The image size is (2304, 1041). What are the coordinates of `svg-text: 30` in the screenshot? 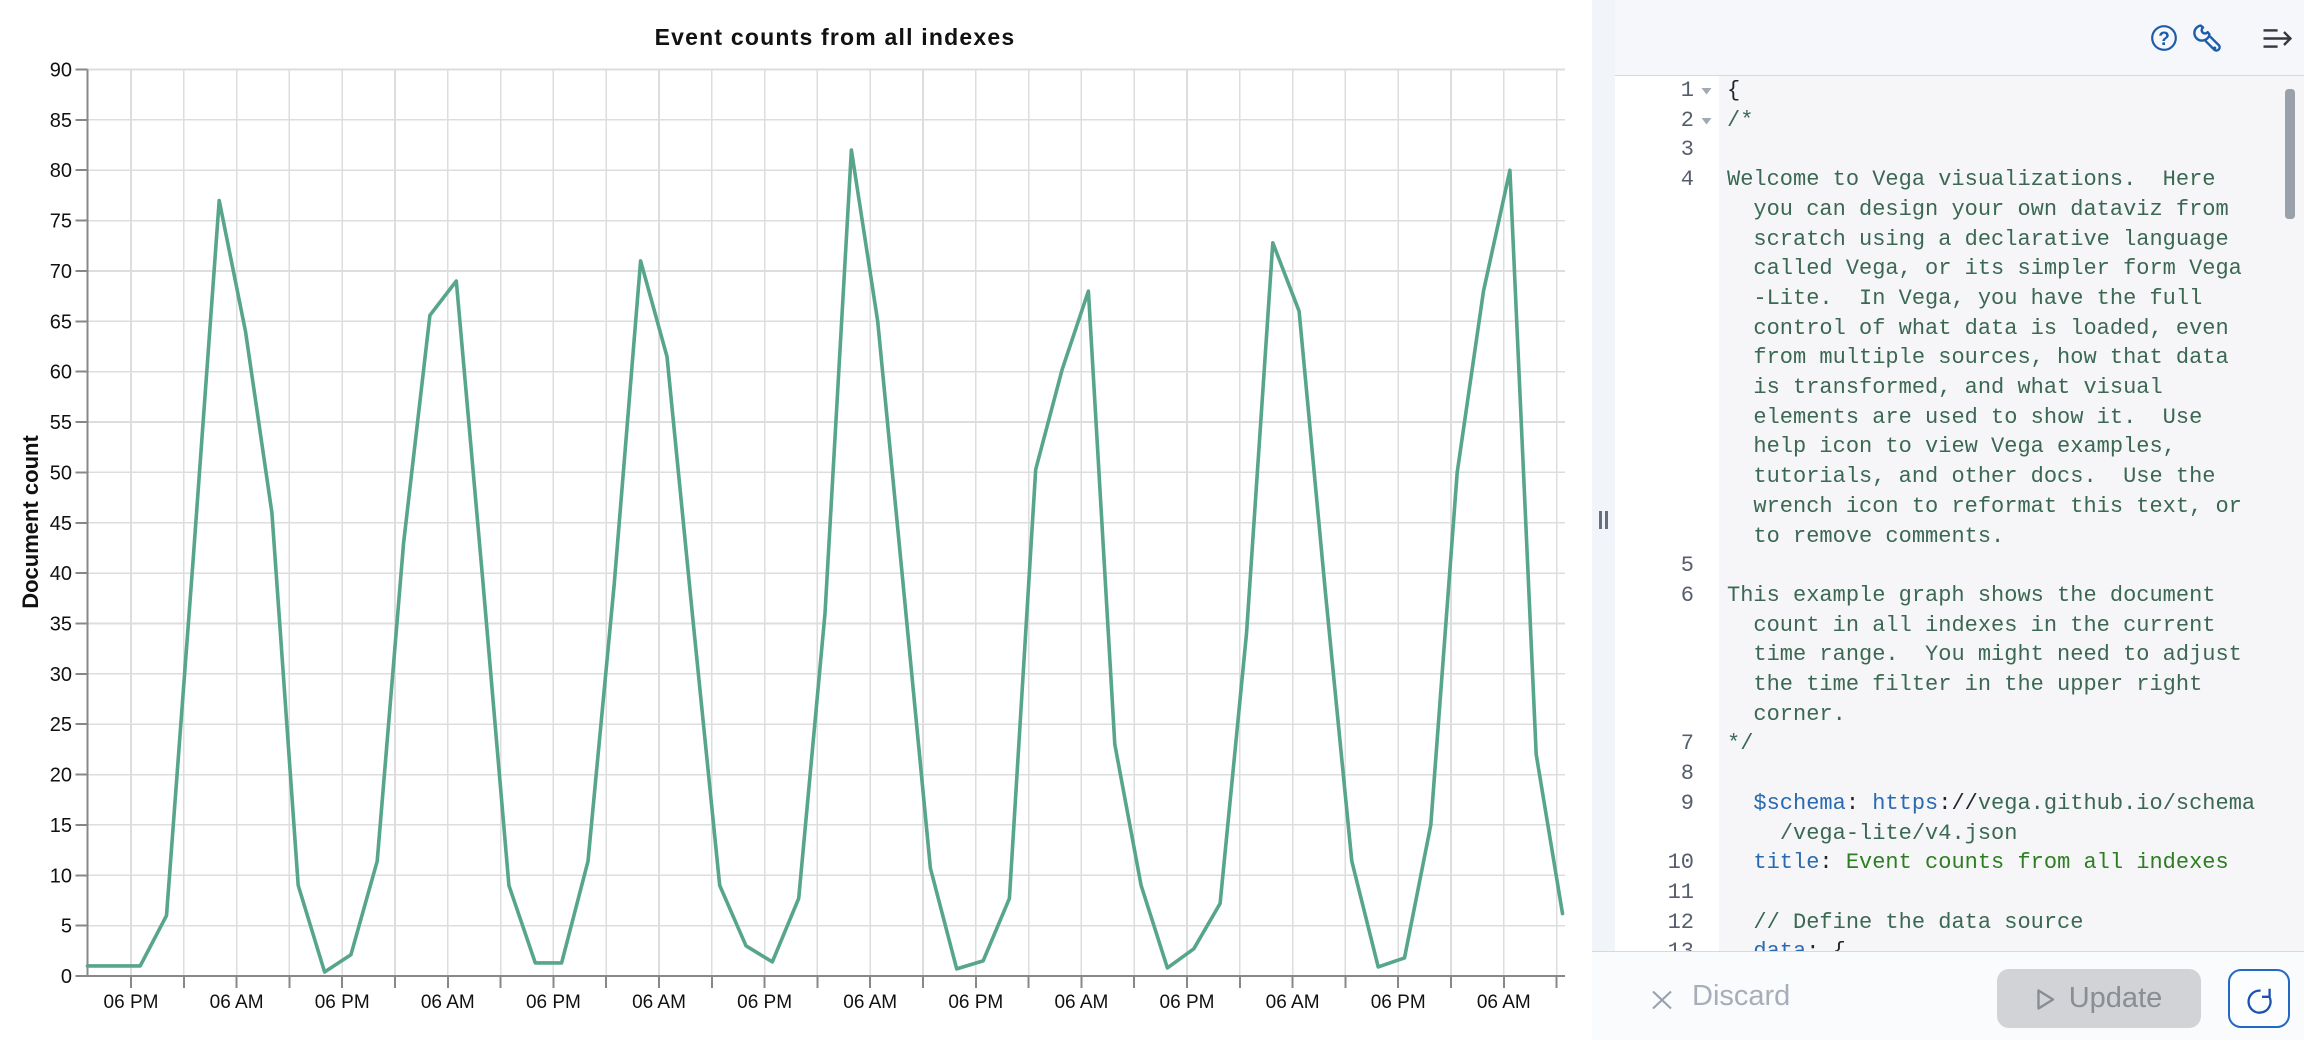 It's located at (61, 675).